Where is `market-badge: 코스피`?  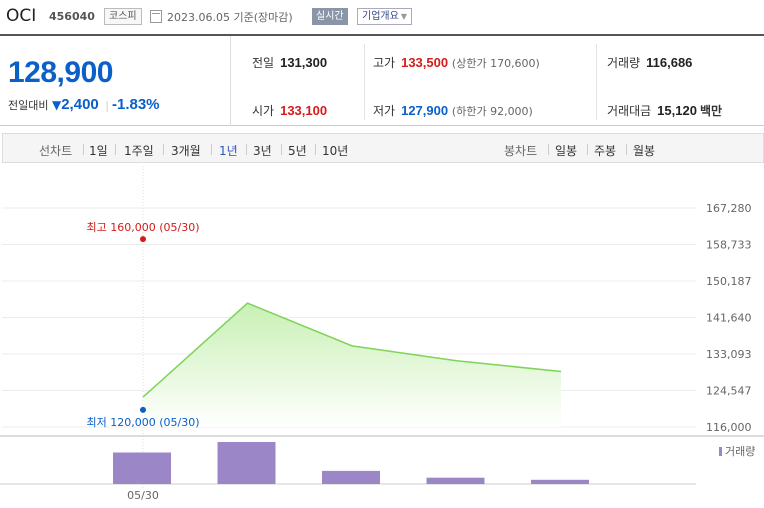
market-badge: 코스피 is located at coordinates (123, 16).